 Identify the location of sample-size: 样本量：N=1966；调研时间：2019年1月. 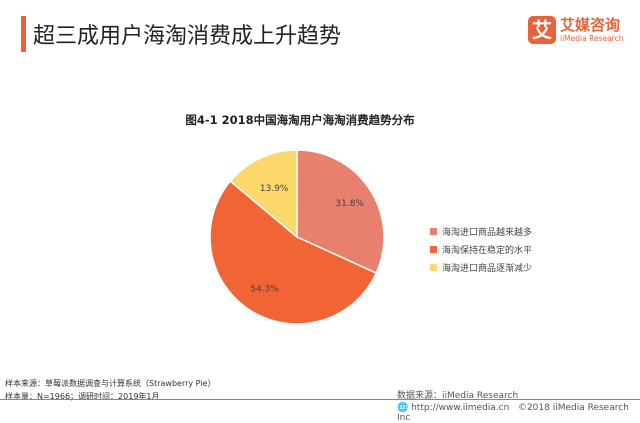
(82, 396).